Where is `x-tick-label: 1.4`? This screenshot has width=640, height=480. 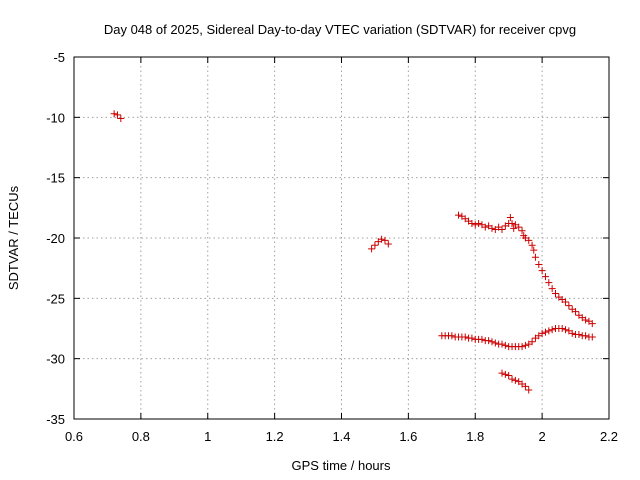
x-tick-label: 1.4 is located at coordinates (341, 436).